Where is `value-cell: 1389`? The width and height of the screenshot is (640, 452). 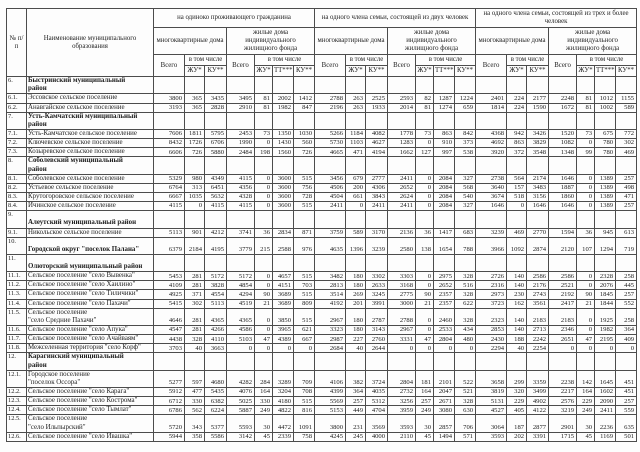
value-cell: 1389 is located at coordinates (605, 206).